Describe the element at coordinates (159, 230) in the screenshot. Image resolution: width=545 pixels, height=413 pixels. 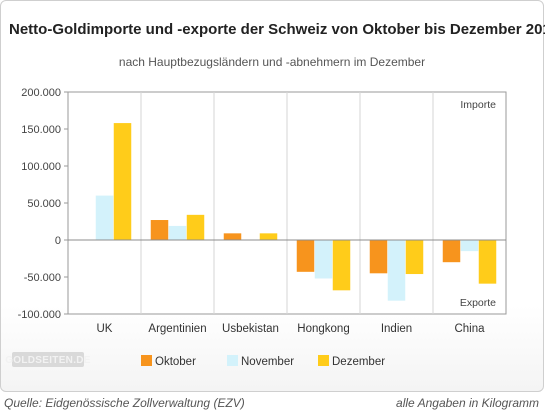
I see `bar-oktober-argentinien` at that location.